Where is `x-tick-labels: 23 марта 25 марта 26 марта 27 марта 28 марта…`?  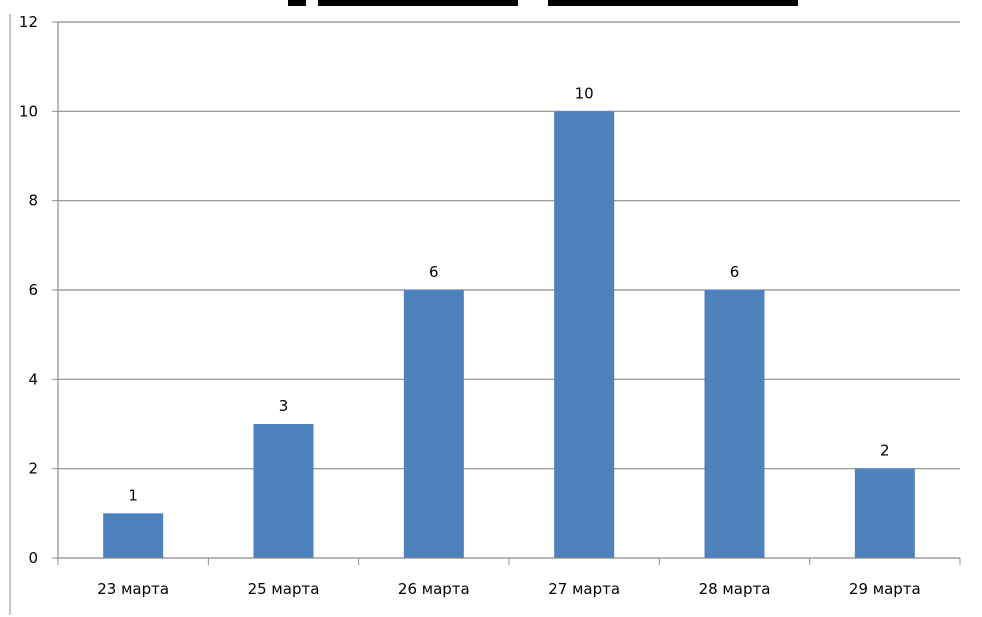
x-tick-labels: 23 марта 25 марта 26 марта 27 марта 28 марта… is located at coordinates (508, 589).